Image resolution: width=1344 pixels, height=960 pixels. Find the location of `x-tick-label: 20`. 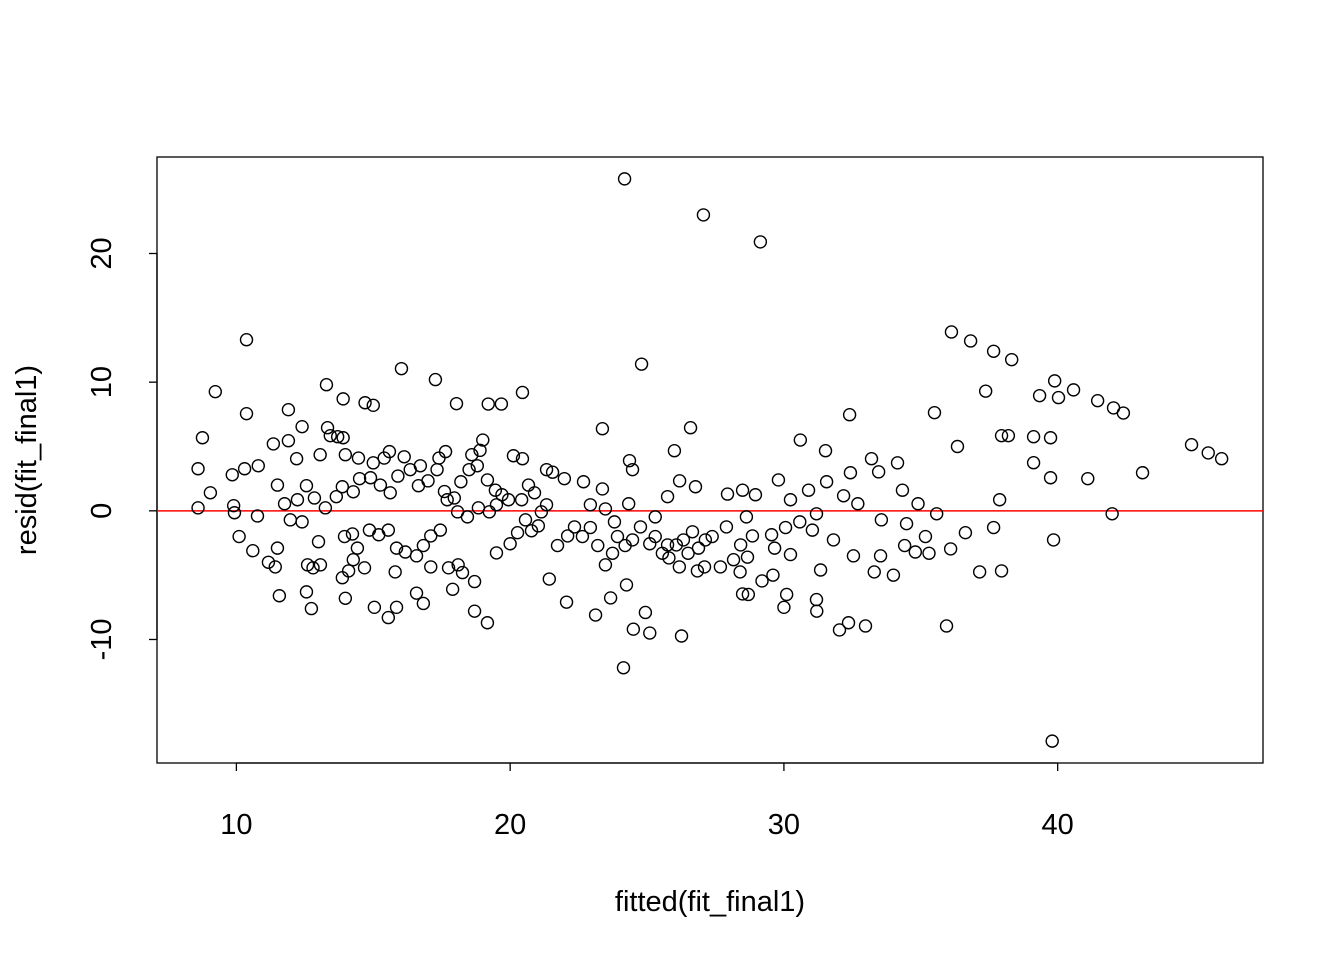

x-tick-label: 20 is located at coordinates (510, 825).